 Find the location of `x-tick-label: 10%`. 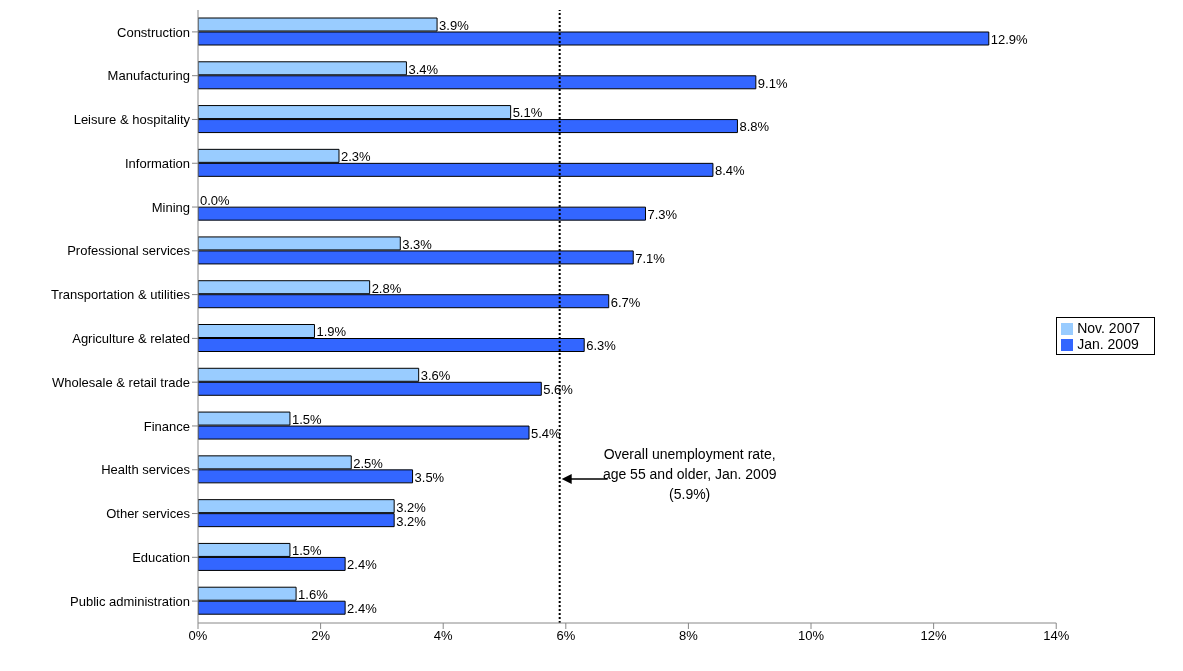

x-tick-label: 10% is located at coordinates (811, 636).